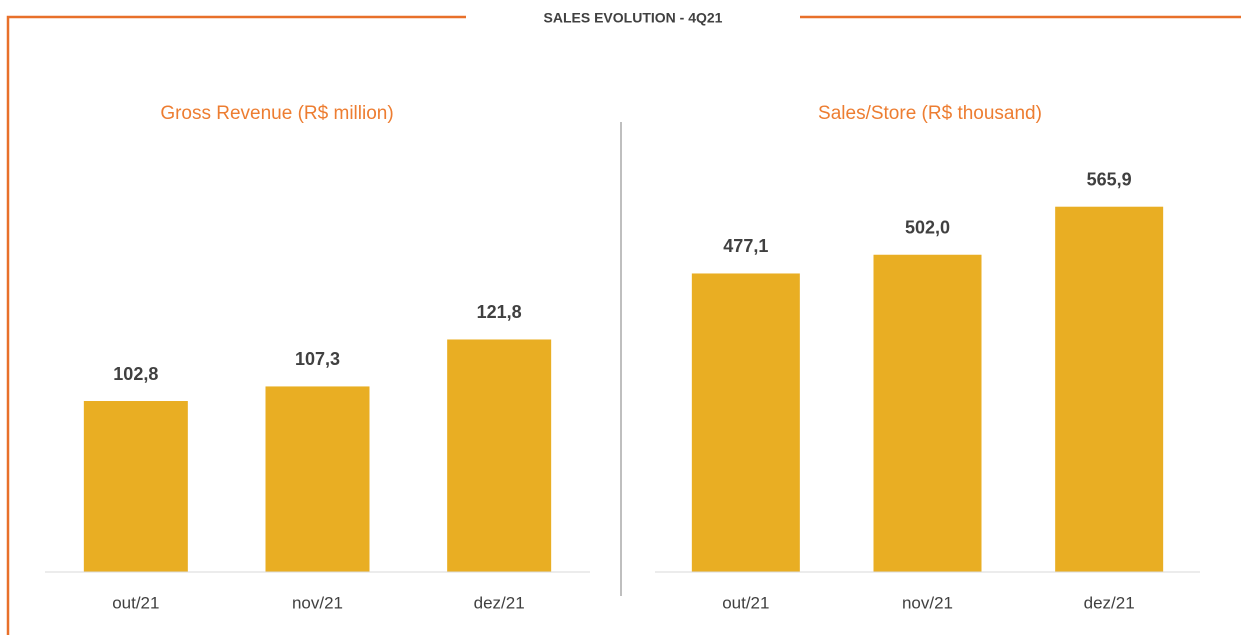  What do you see at coordinates (633, 18) in the screenshot?
I see `page-title: SALES EVOLUTION - 4Q21` at bounding box center [633, 18].